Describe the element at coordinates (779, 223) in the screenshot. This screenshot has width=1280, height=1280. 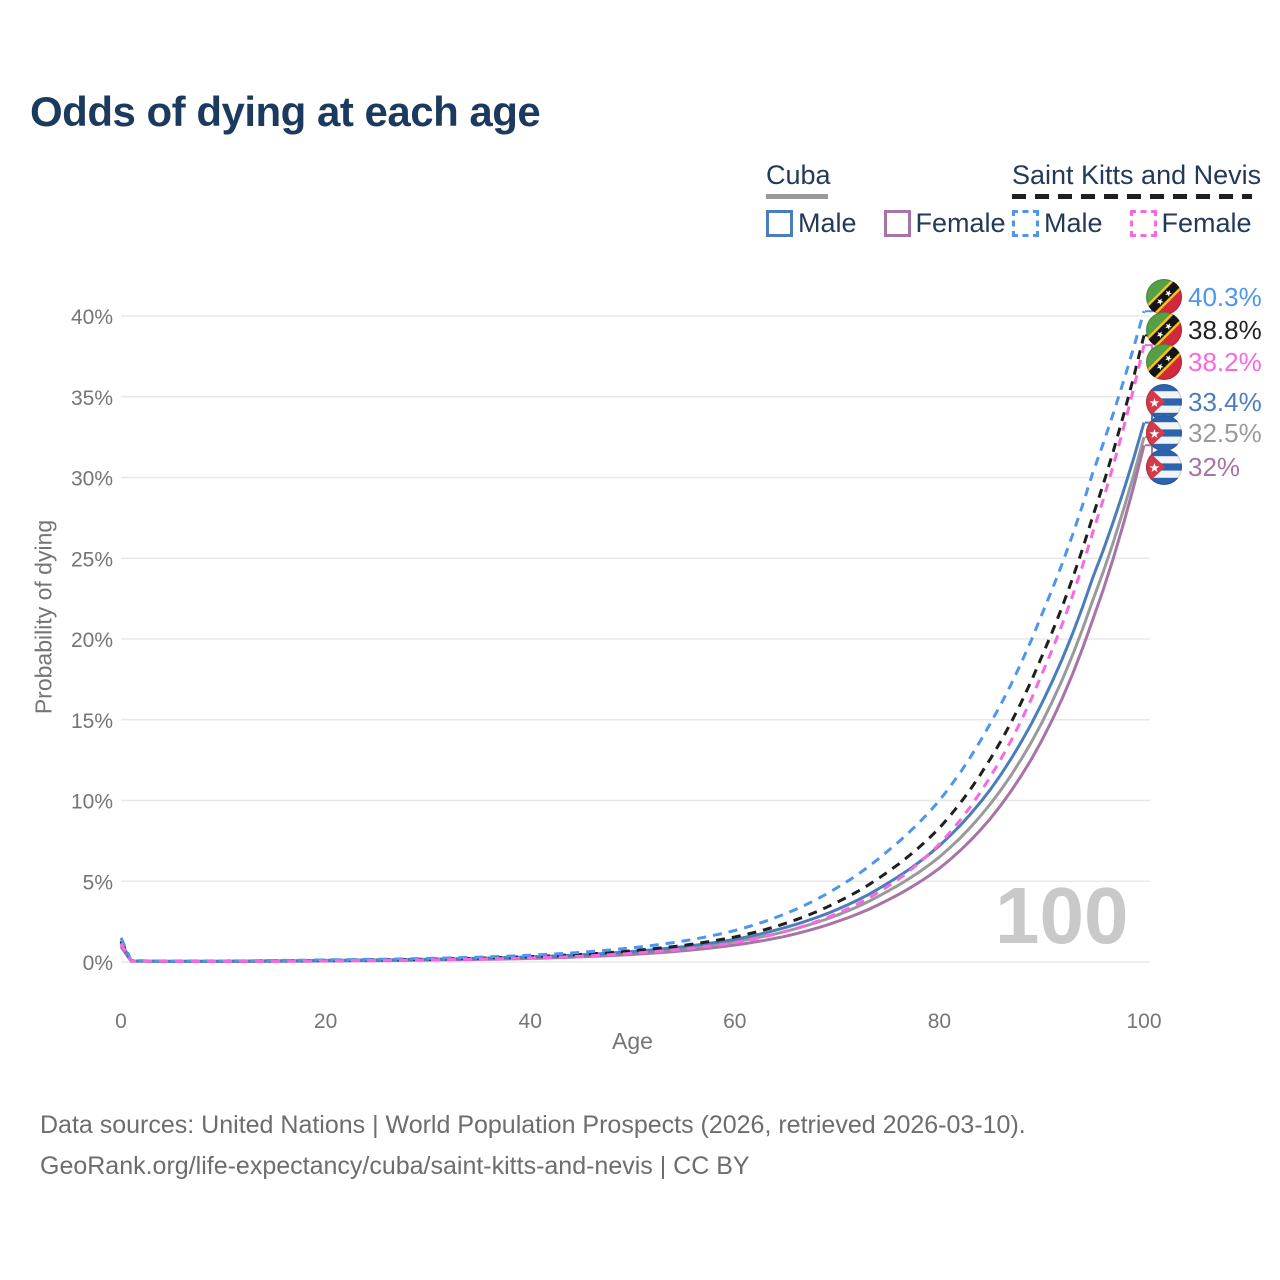
I see `legend-cuba-male-checkbox` at that location.